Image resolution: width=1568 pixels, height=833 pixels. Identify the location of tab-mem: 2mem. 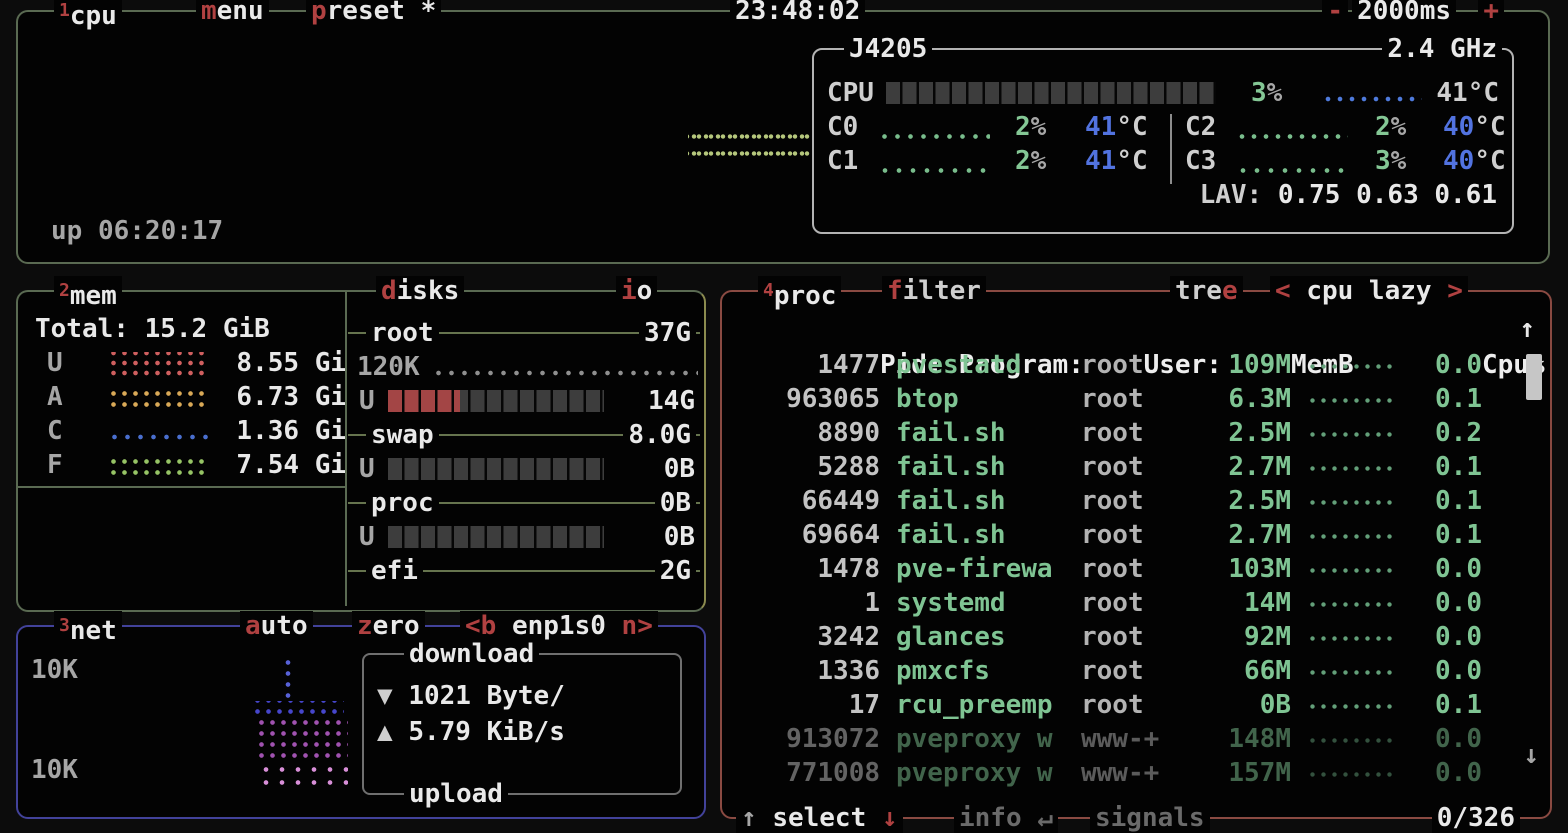
(88, 293).